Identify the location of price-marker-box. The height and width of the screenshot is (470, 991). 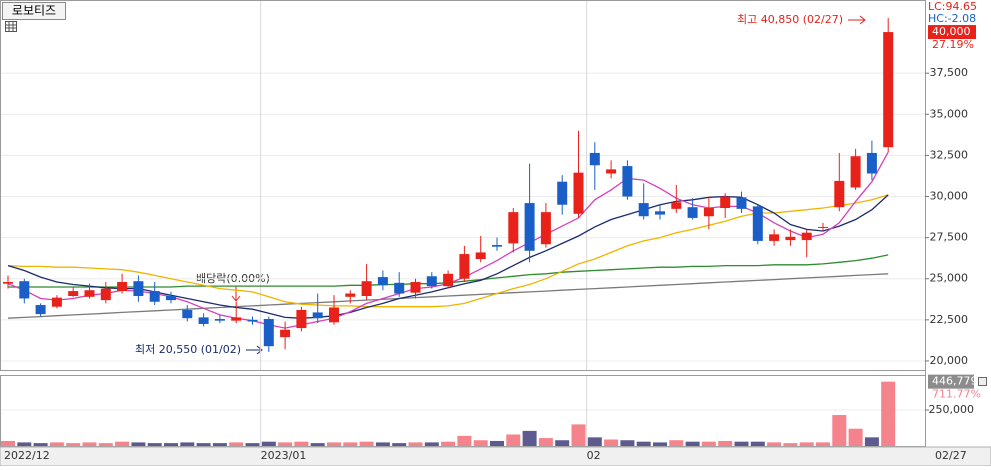
(952, 32).